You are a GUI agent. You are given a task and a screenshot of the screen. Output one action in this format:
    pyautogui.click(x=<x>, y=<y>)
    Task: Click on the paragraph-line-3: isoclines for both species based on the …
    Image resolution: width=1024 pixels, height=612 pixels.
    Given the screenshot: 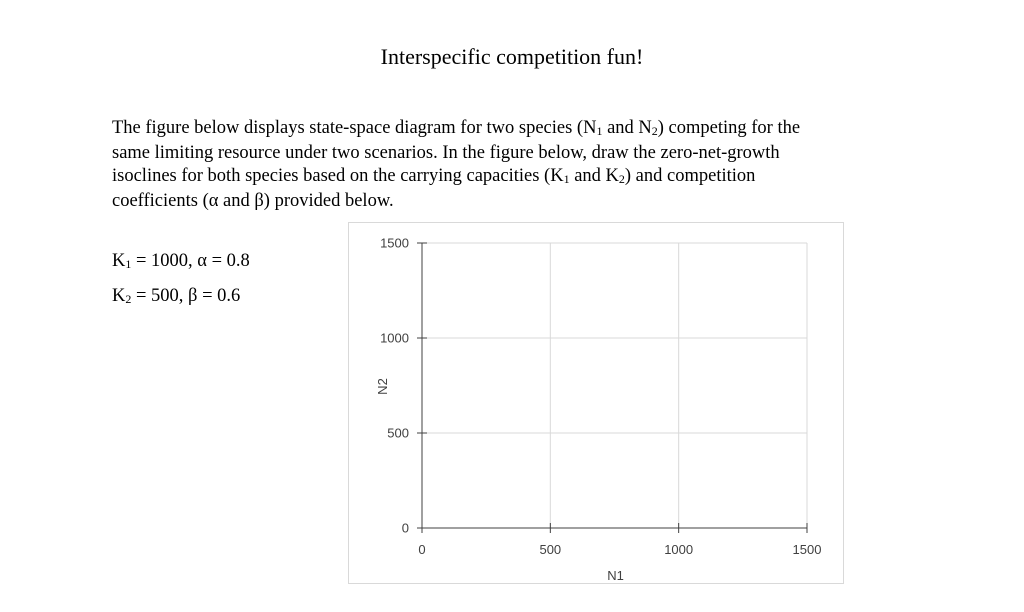 What is the action you would take?
    pyautogui.click(x=434, y=176)
    